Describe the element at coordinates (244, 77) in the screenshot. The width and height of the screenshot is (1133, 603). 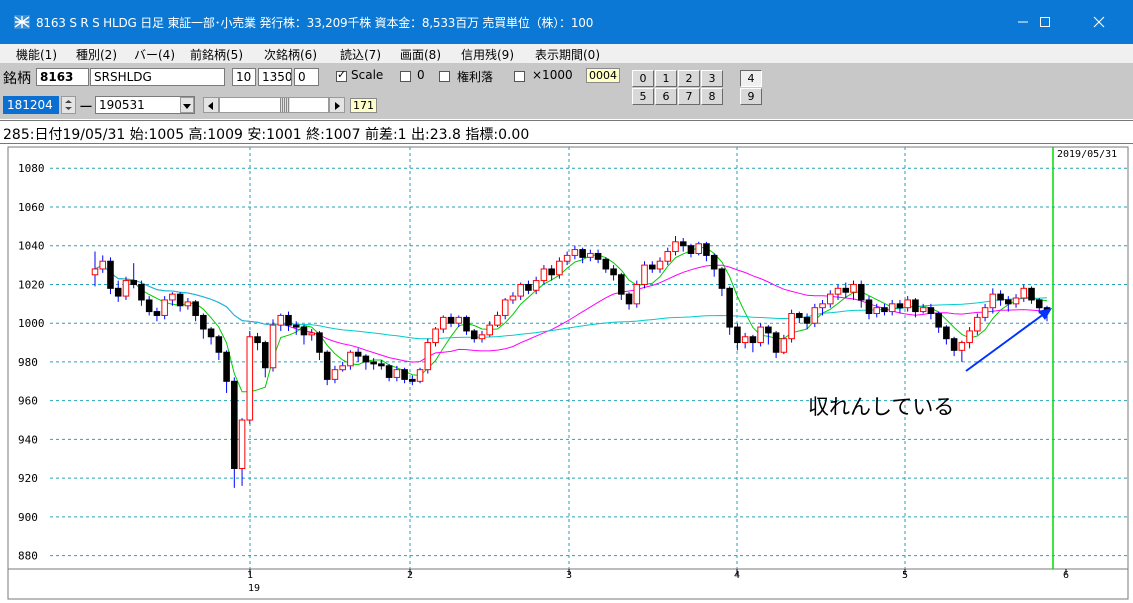
I see `param-field-a: 10` at that location.